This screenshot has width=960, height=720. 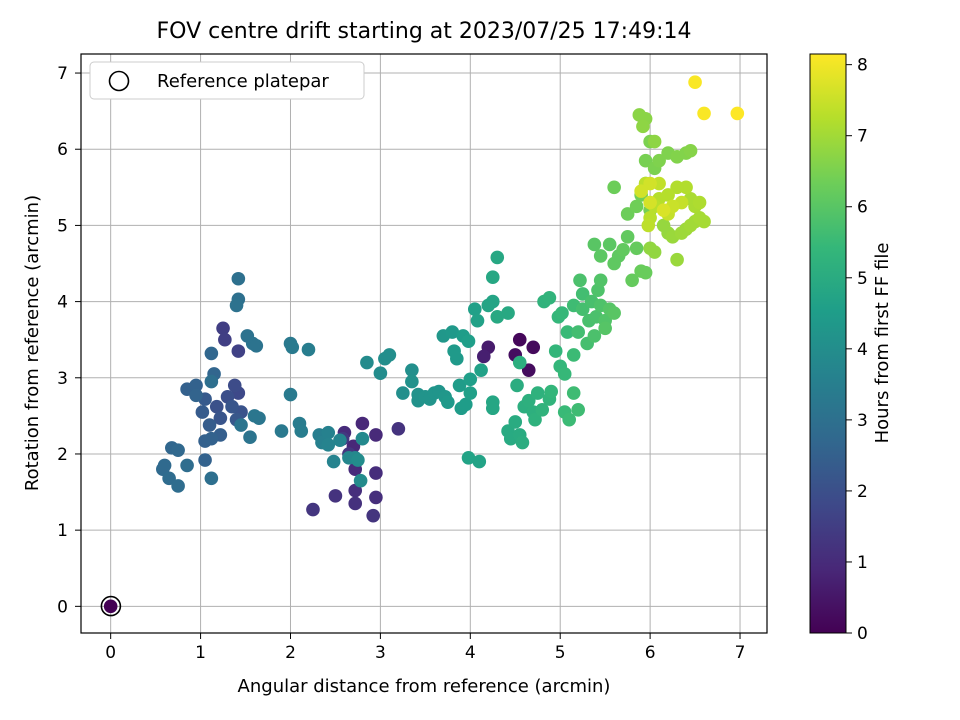 I want to click on y-tick-label: 6, so click(x=62, y=150).